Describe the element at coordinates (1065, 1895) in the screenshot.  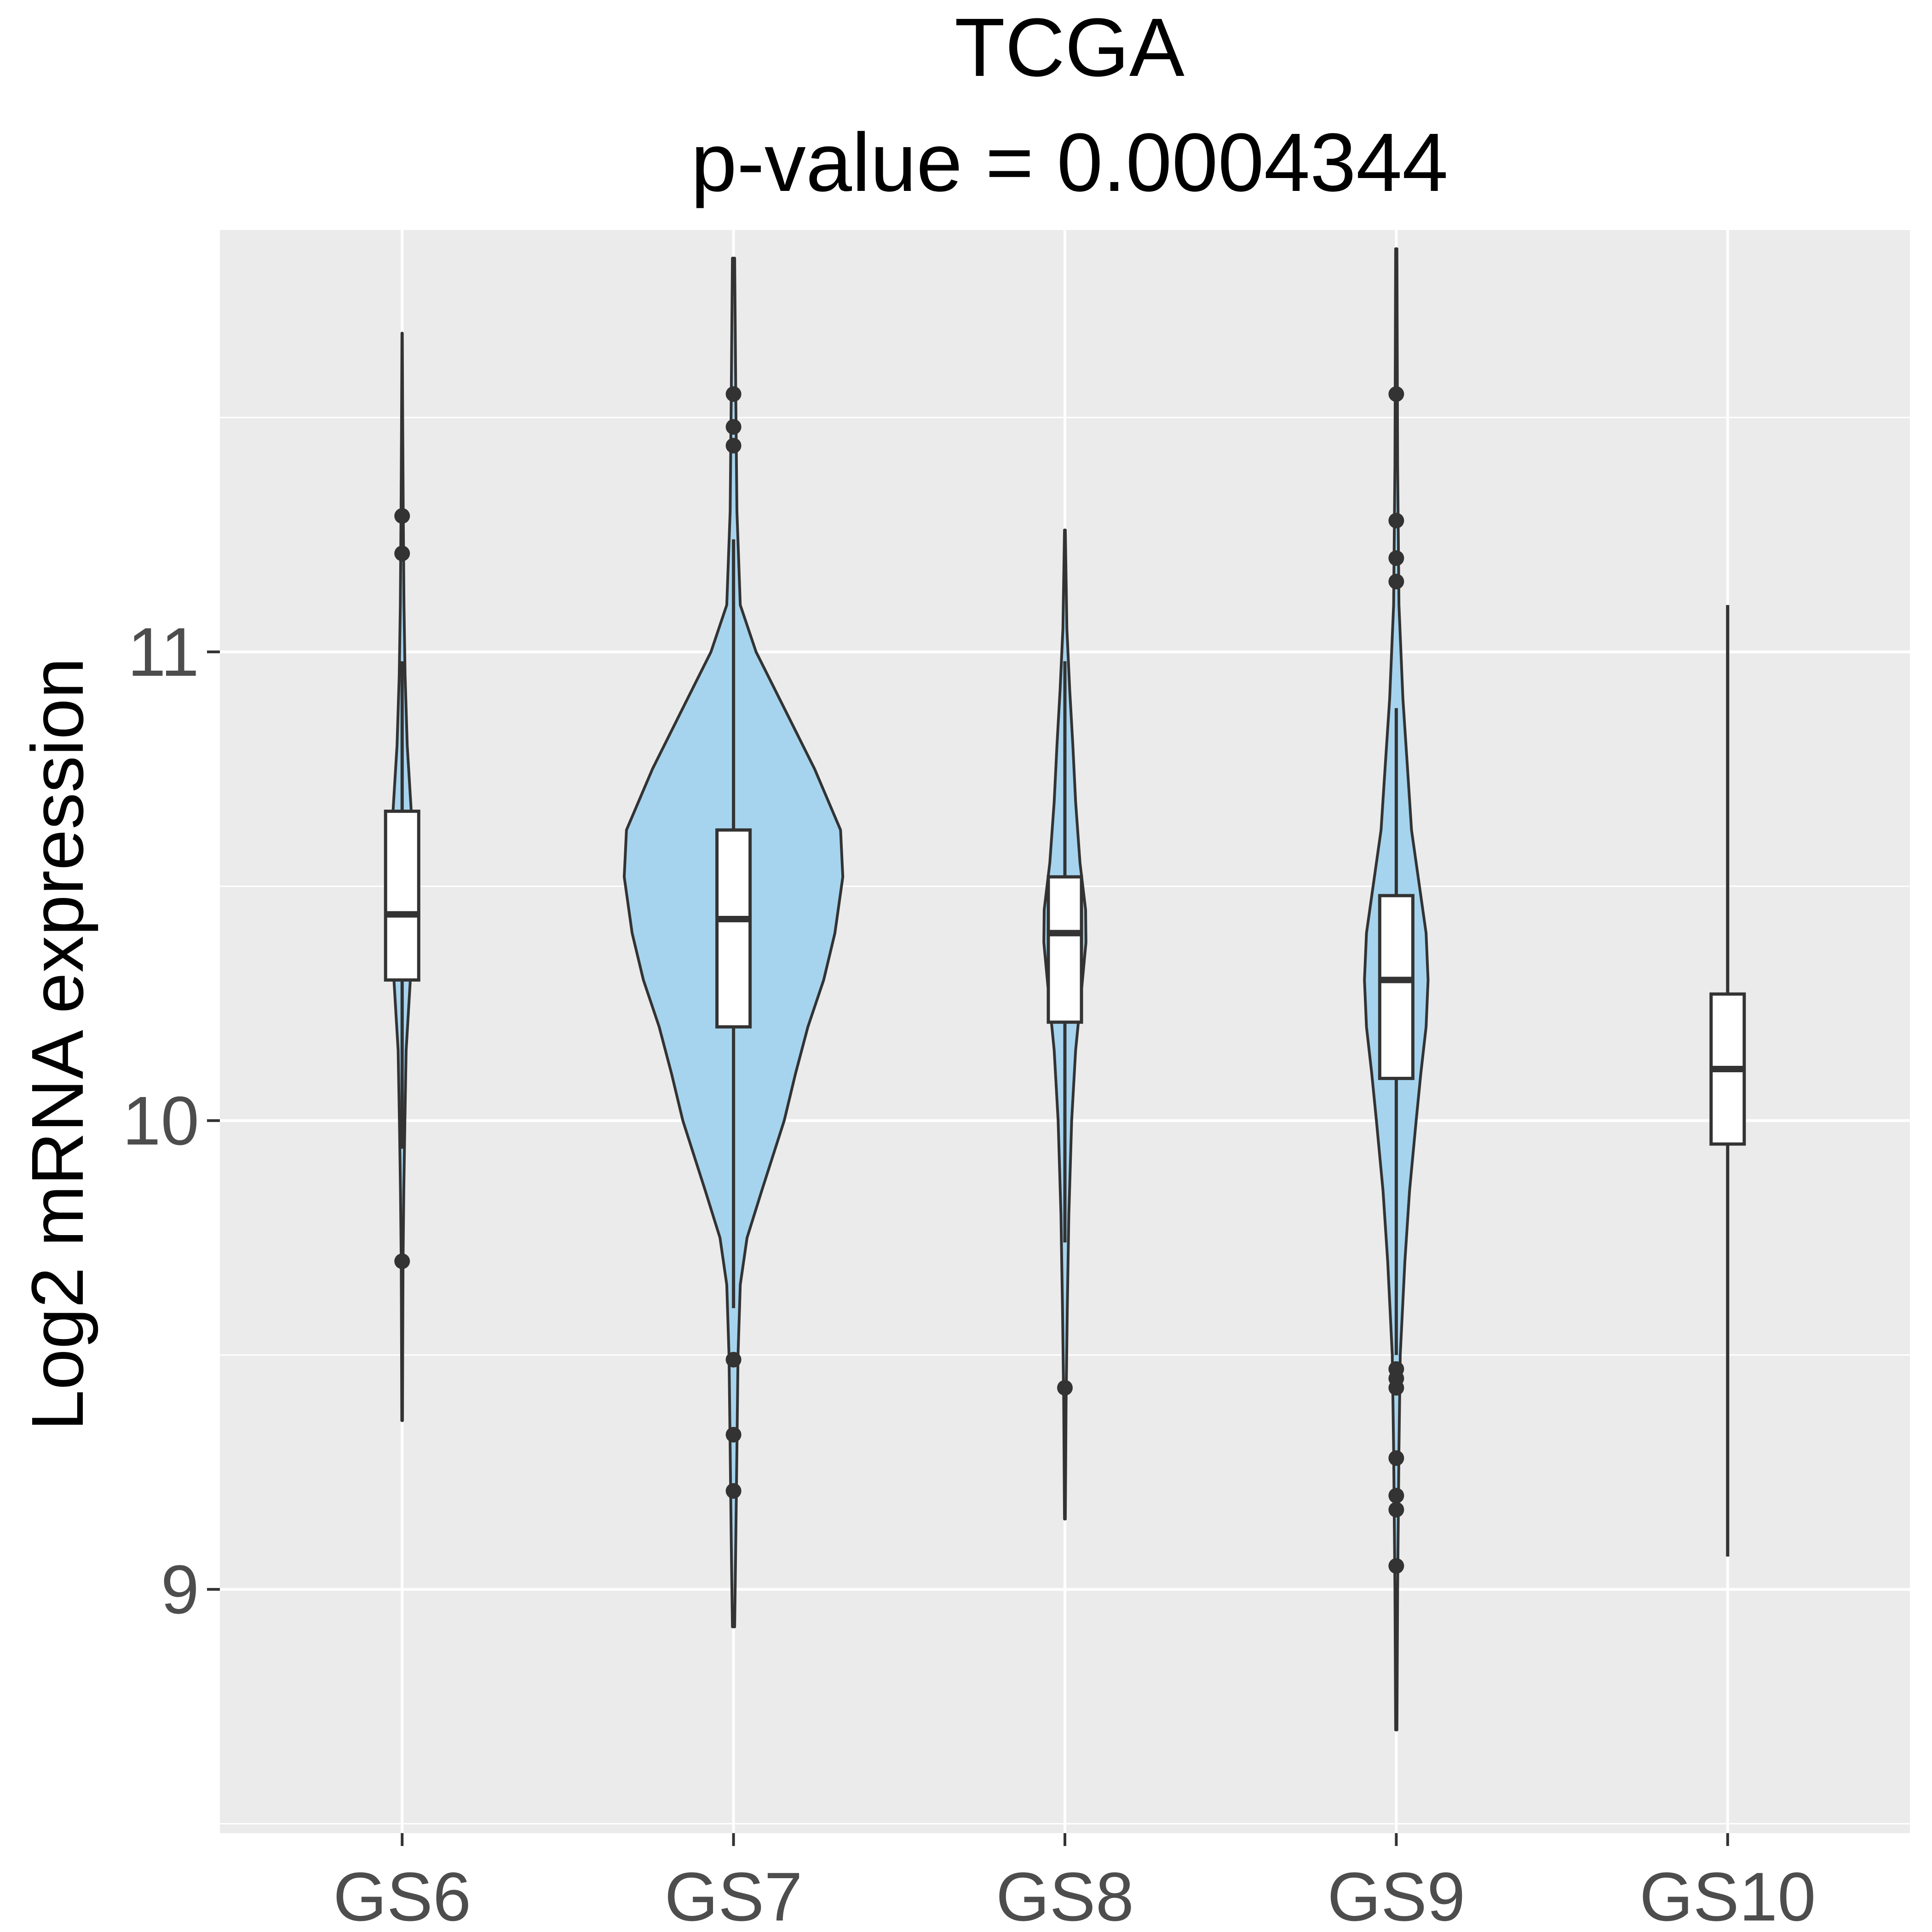
I see `x-tick-label: GS8` at that location.